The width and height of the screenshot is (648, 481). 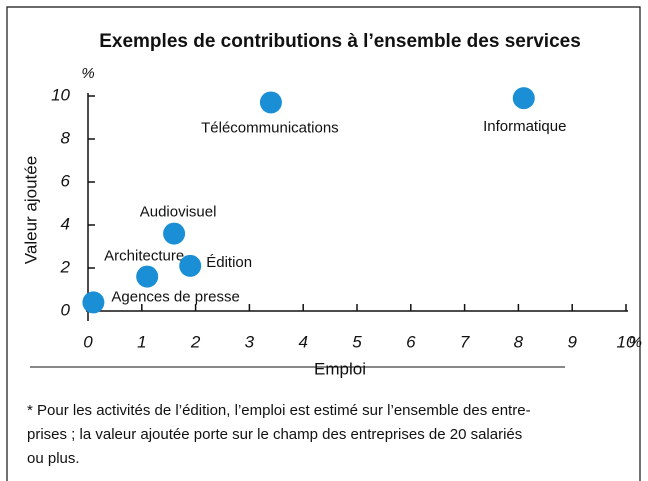 I want to click on x-tick-label: 6, so click(x=411, y=341).